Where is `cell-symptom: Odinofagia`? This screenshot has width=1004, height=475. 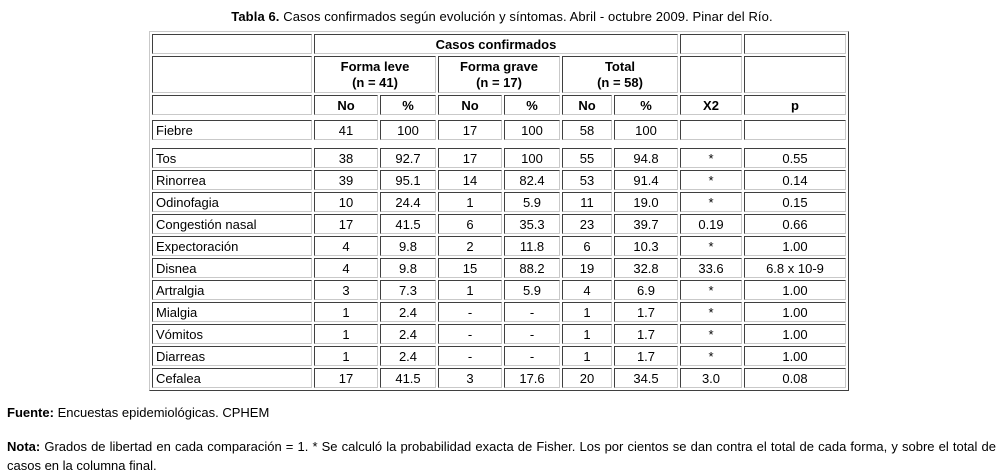
cell-symptom: Odinofagia is located at coordinates (232, 202).